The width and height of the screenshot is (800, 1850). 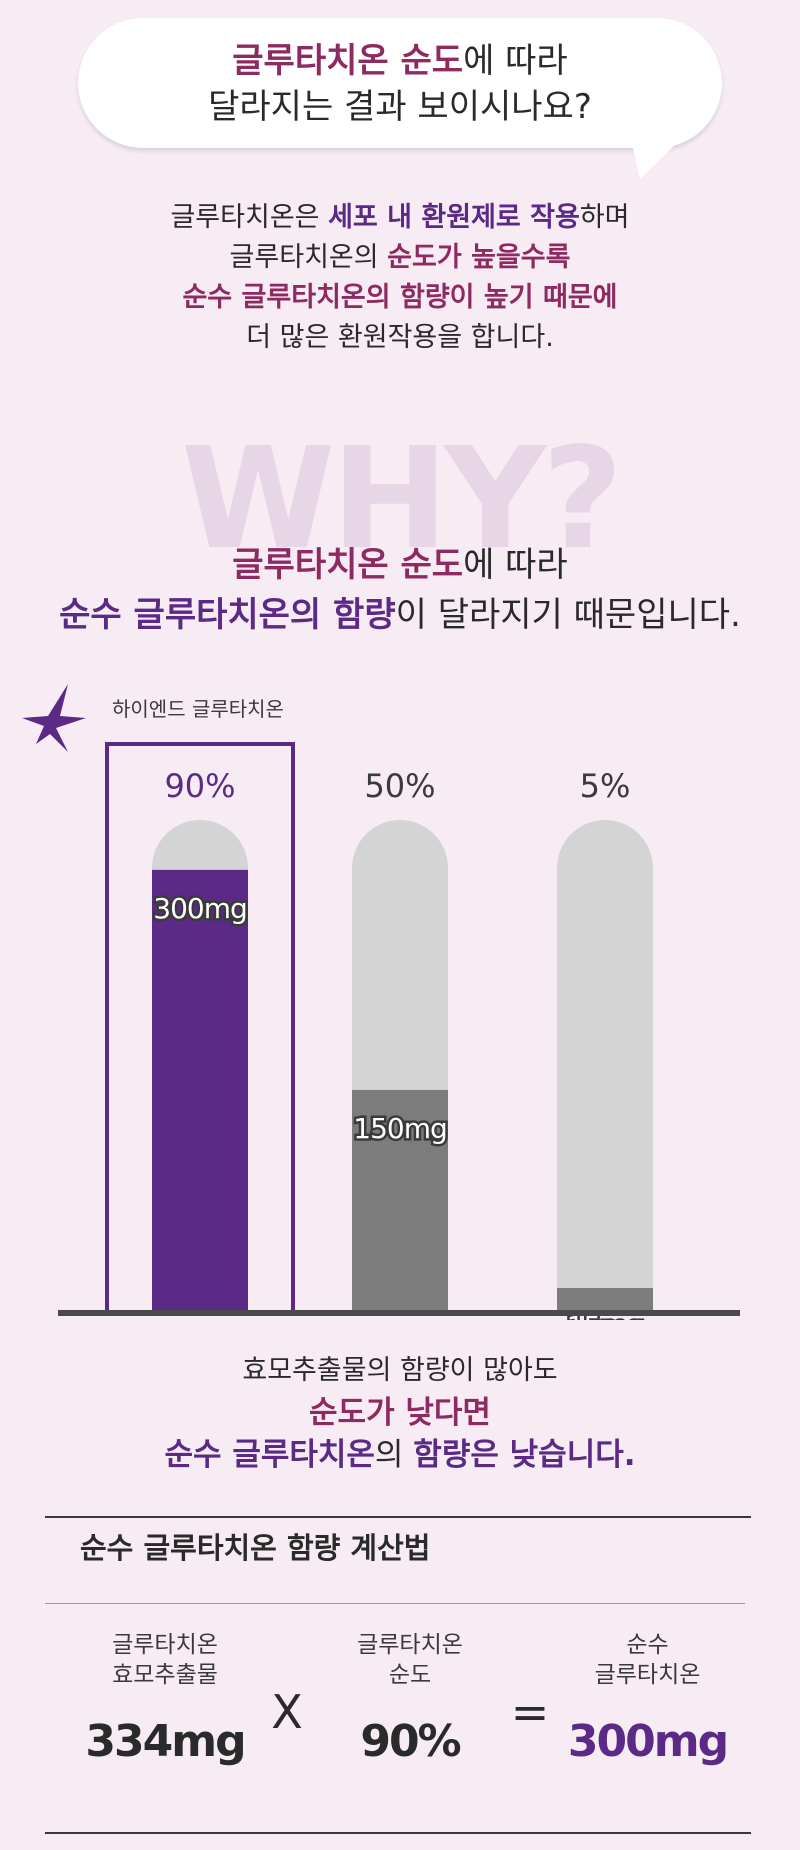 I want to click on note-line3b: 의, so click(x=394, y=1455).